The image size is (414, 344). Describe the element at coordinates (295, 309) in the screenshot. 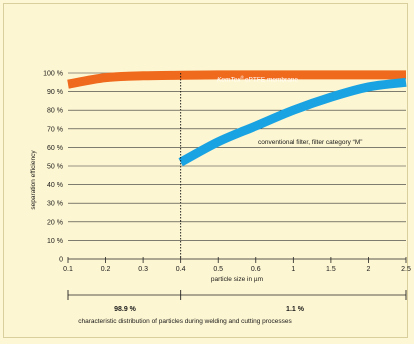

I see `distribution-value-coarse: 1.1 %` at that location.